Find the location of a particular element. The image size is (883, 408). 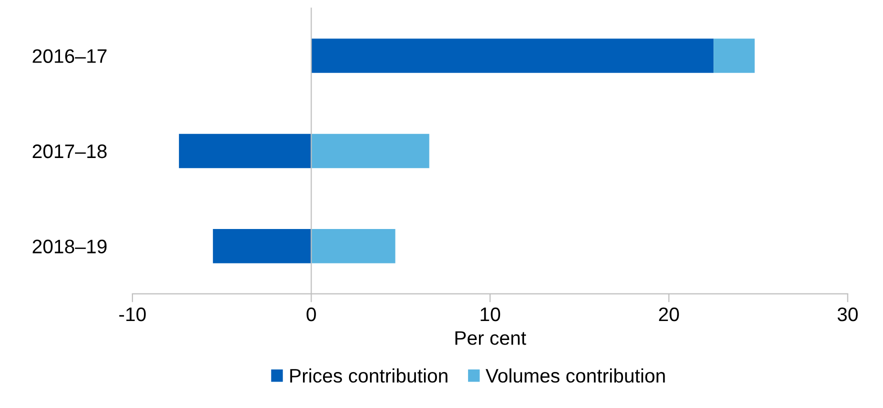

legend-label: Volumes contribution is located at coordinates (575, 375).